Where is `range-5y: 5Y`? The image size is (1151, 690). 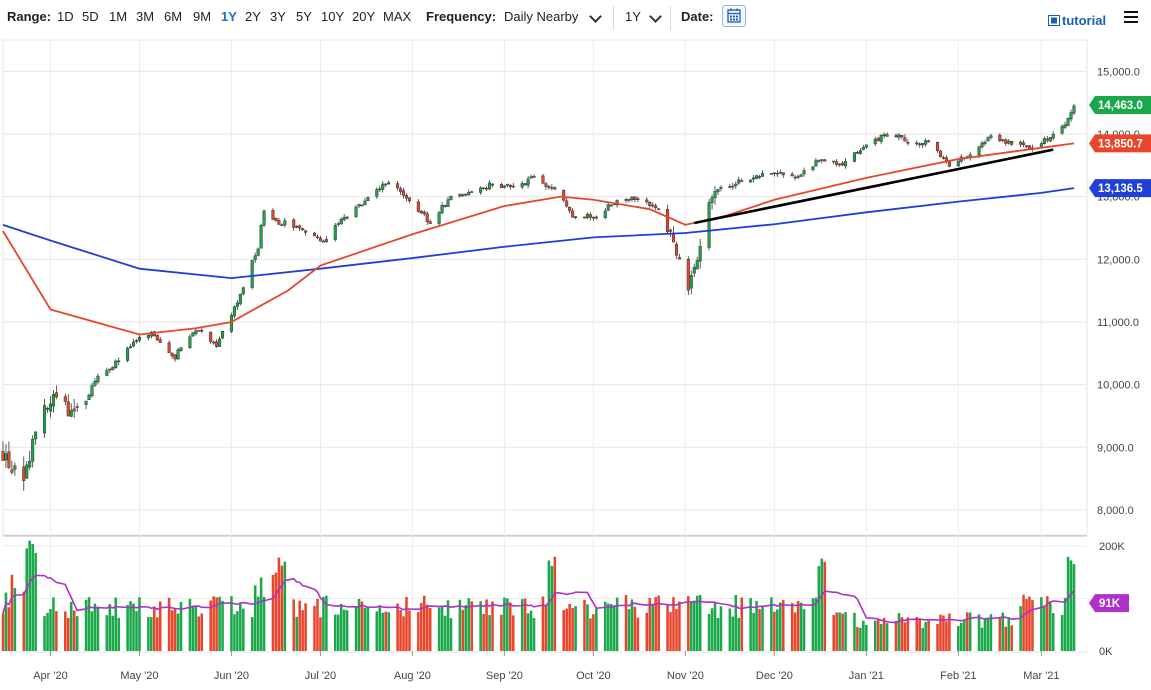 range-5y: 5Y is located at coordinates (304, 16).